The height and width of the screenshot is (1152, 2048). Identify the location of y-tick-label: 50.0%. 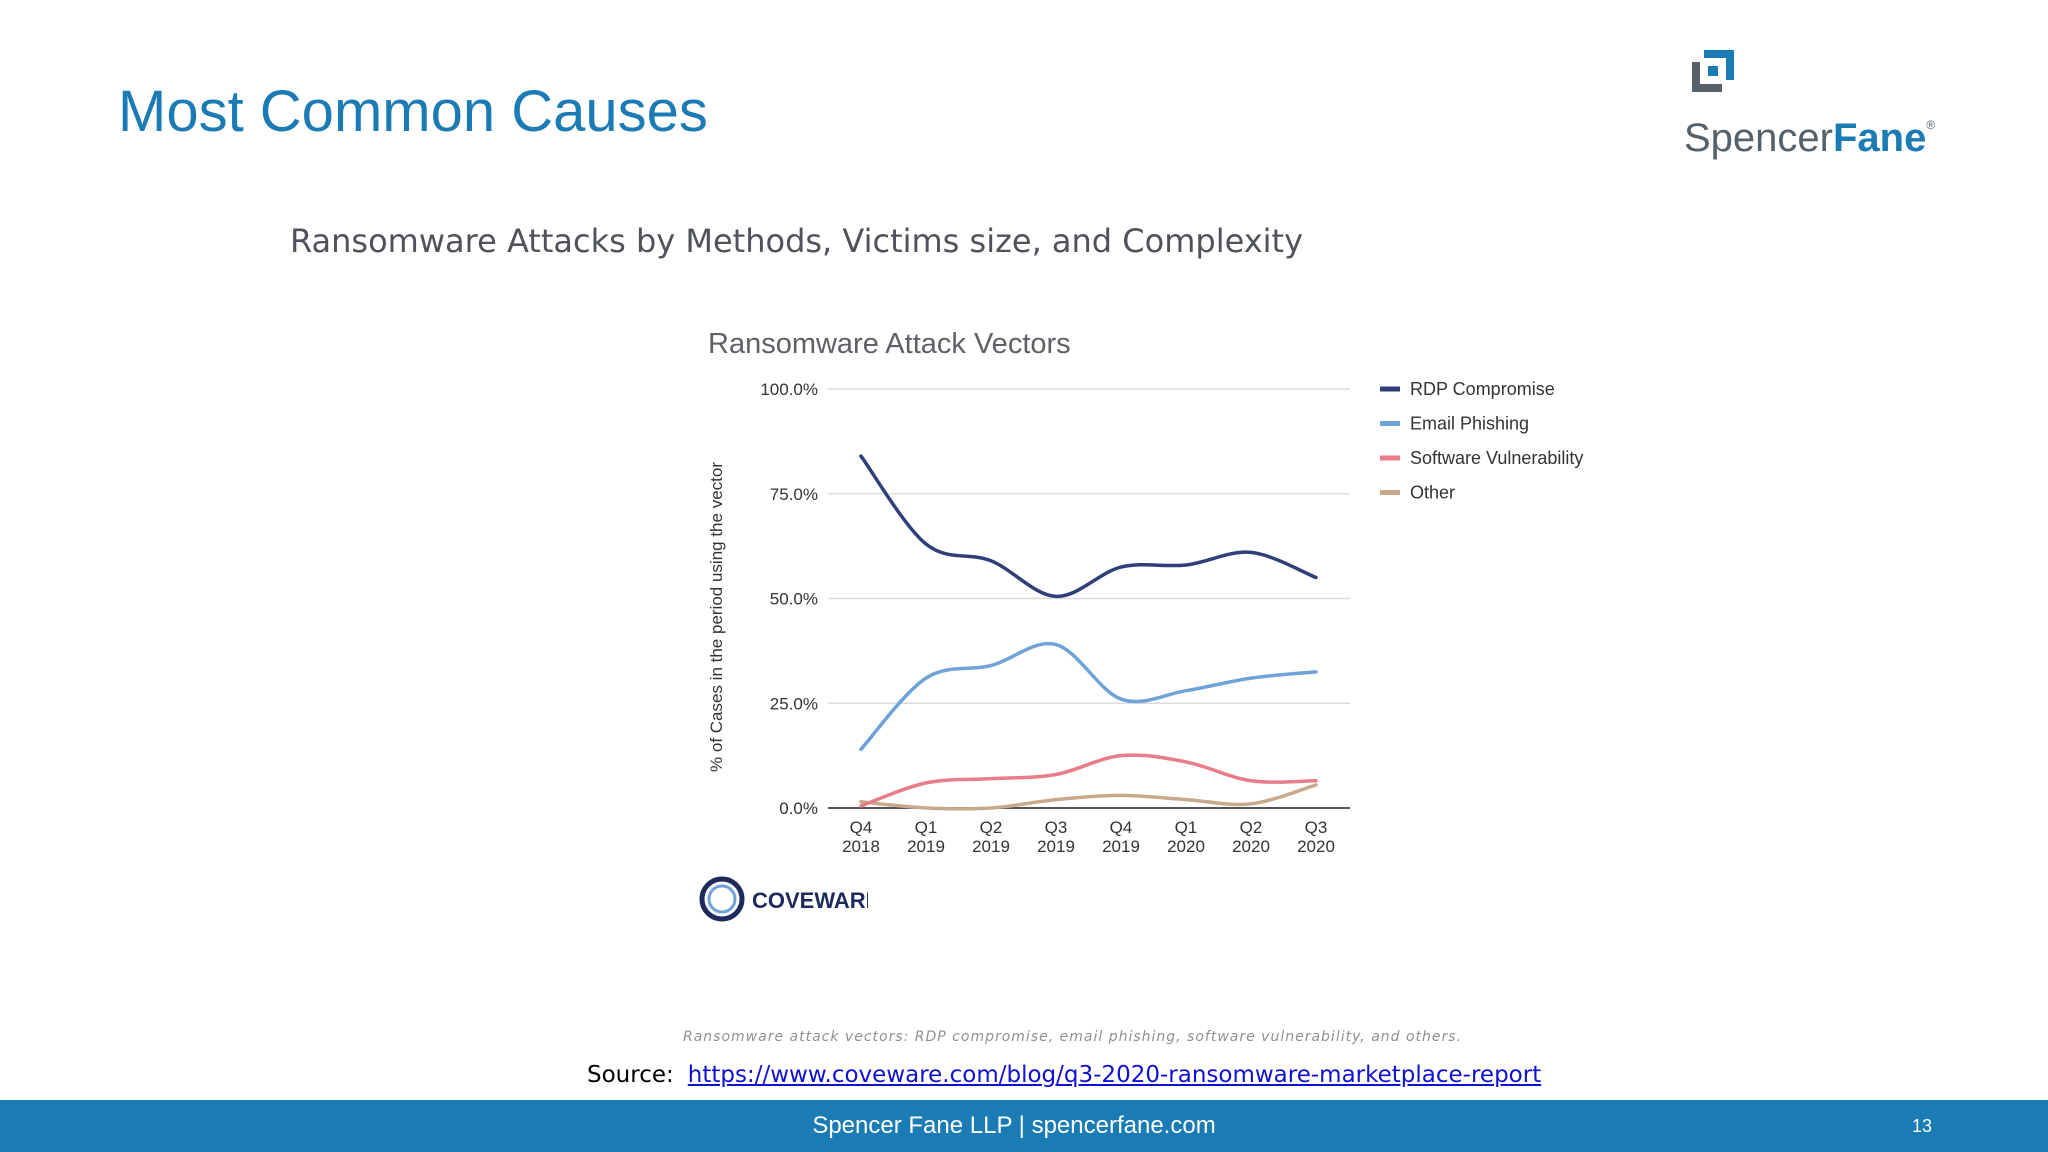
(794, 599).